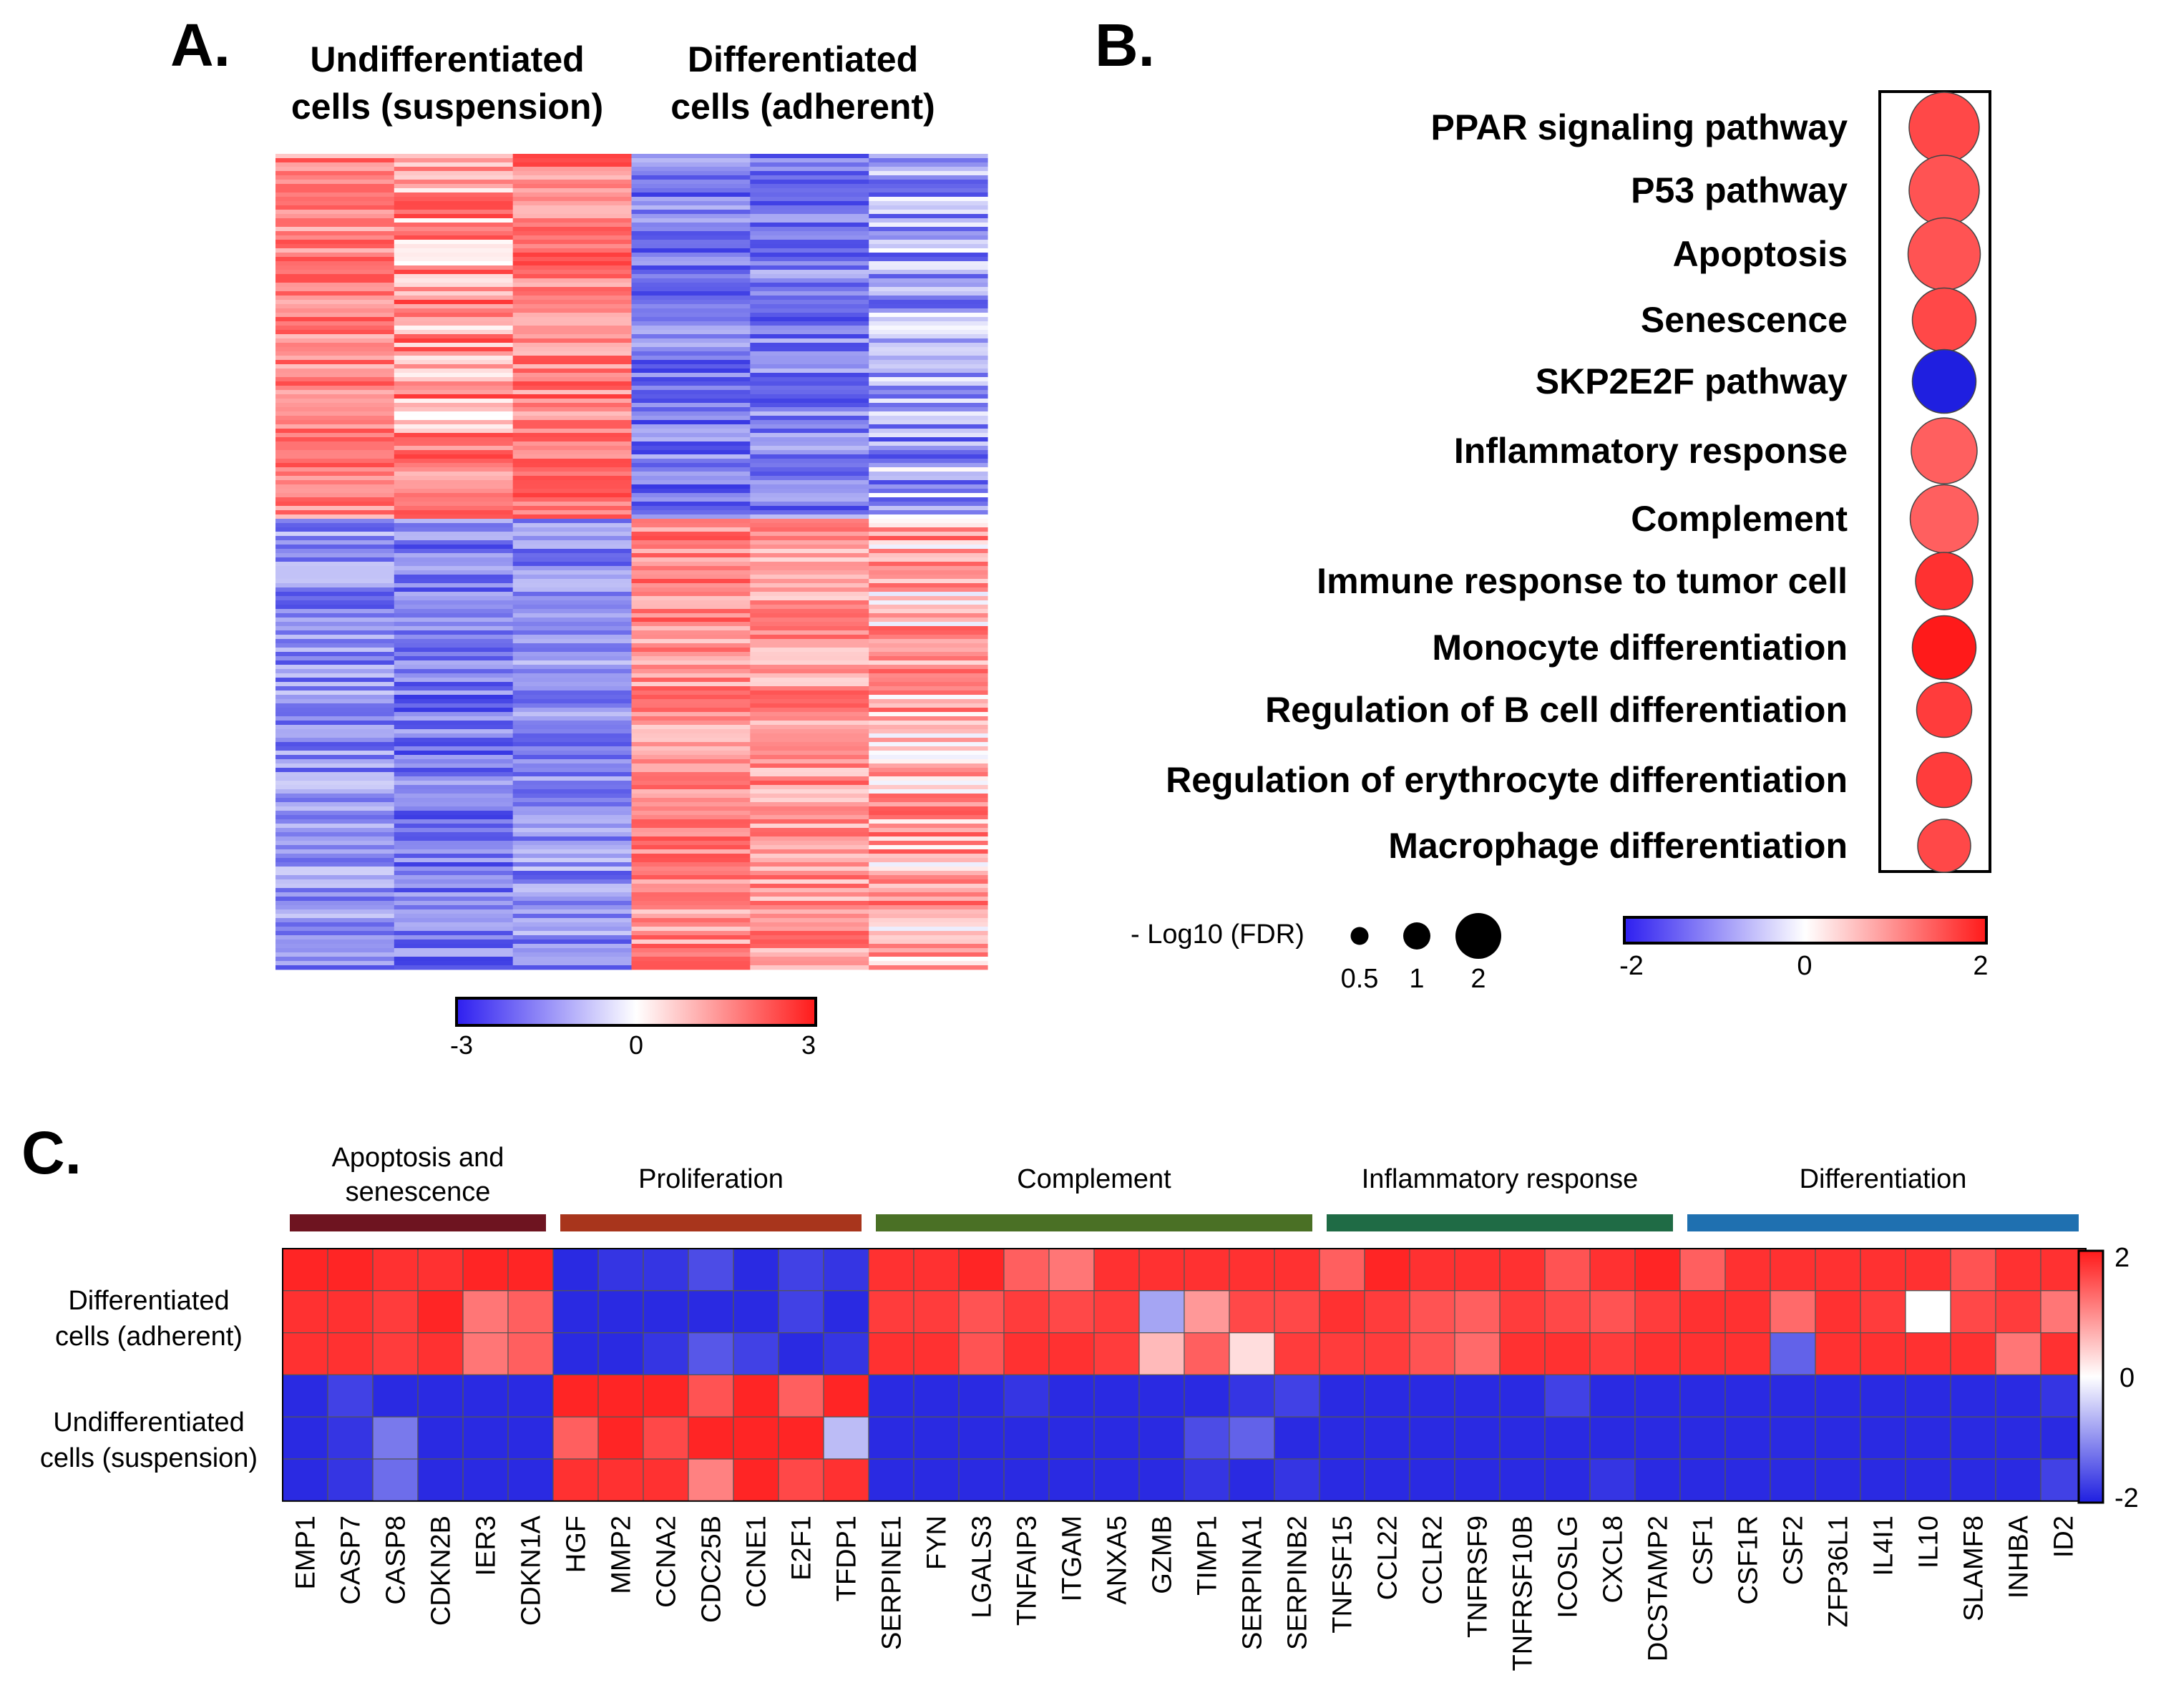  What do you see at coordinates (487, 1546) in the screenshot?
I see `gene-label: IER3` at bounding box center [487, 1546].